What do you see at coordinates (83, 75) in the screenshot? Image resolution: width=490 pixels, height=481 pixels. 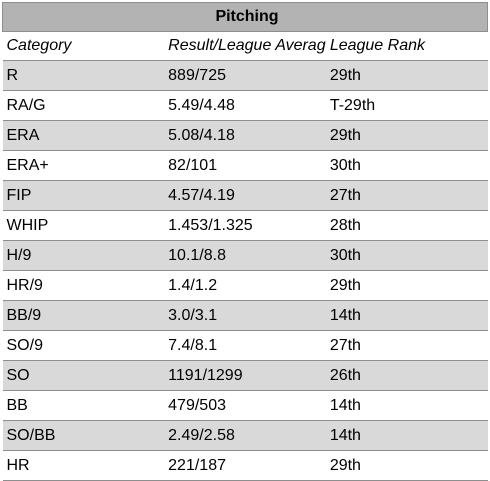 I see `cell-category: R` at bounding box center [83, 75].